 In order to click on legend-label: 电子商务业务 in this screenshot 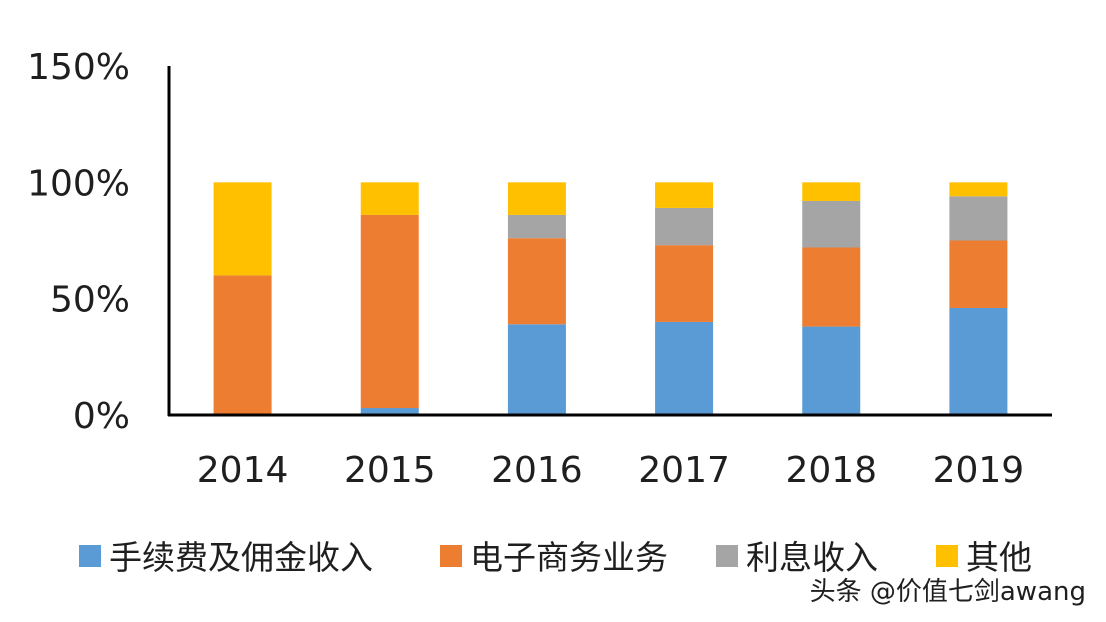, I will do `click(569, 557)`.